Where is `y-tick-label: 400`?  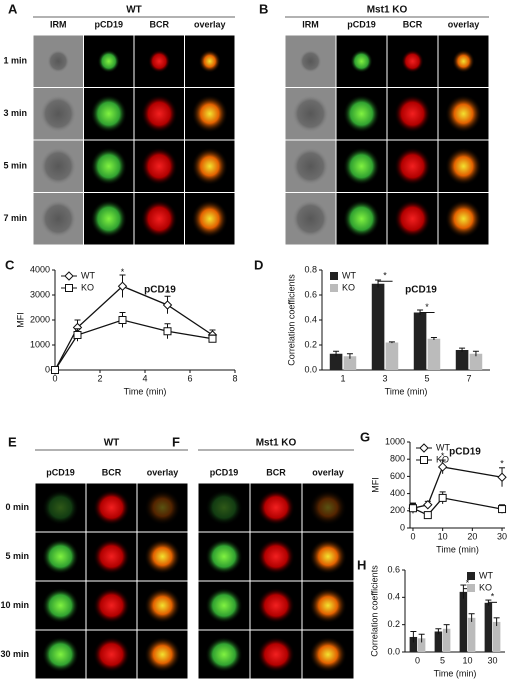
y-tick-label: 400 is located at coordinates (397, 493).